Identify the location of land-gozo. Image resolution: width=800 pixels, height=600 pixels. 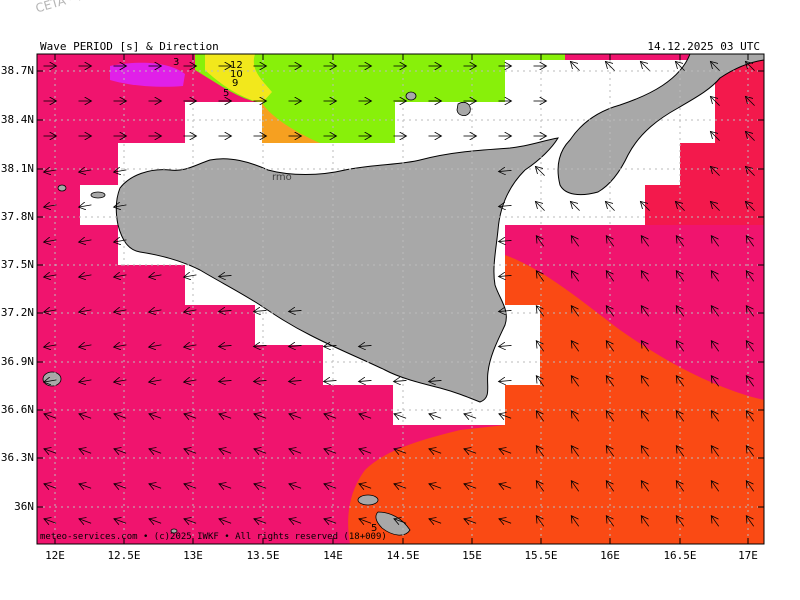
(368, 500).